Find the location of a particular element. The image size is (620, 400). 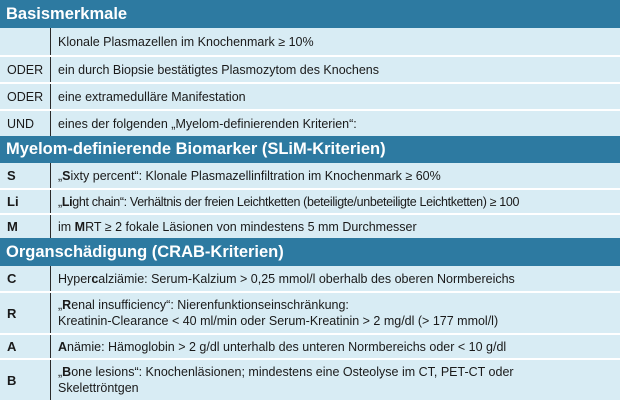

bold-letter: A is located at coordinates (63, 346).